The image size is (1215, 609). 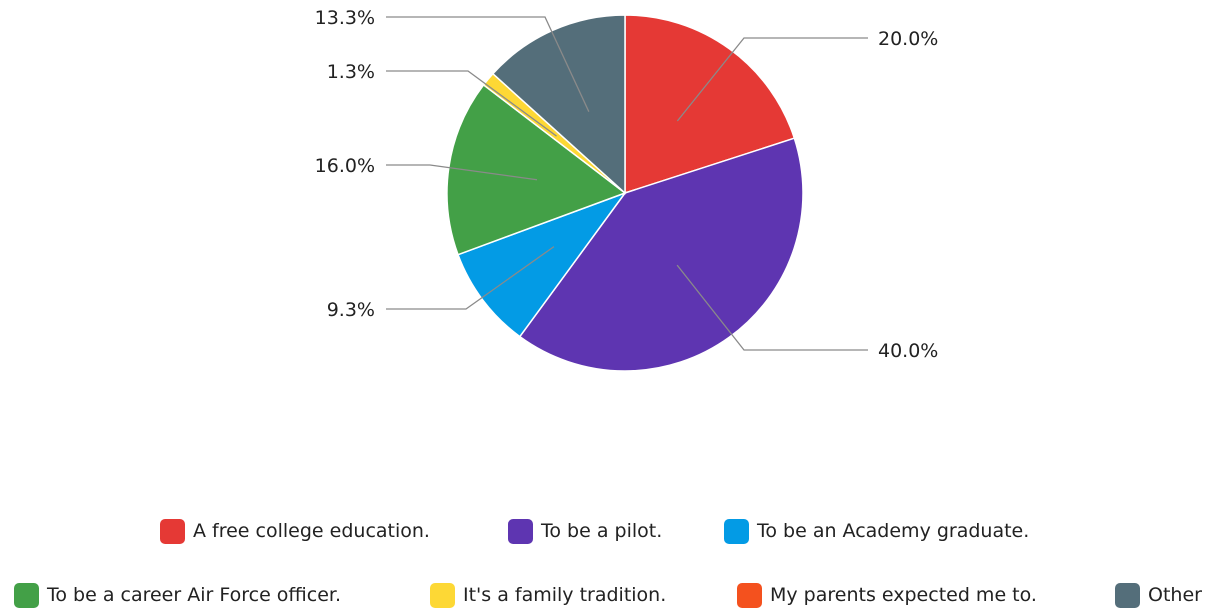 What do you see at coordinates (602, 531) in the screenshot?
I see `legend-label-pilot: To be a pilot.` at bounding box center [602, 531].